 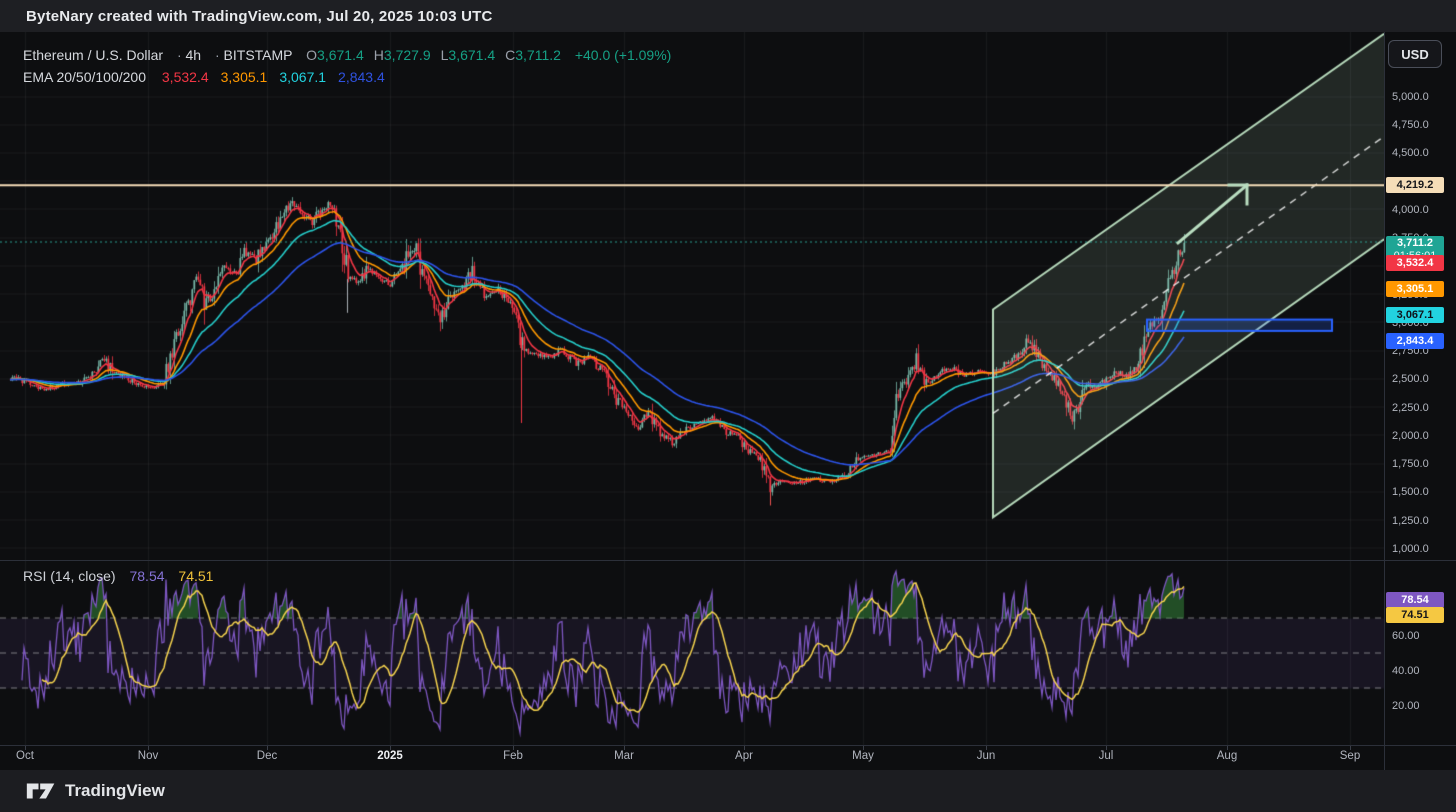 I want to click on tradingview-brand: TradingView, so click(x=115, y=790).